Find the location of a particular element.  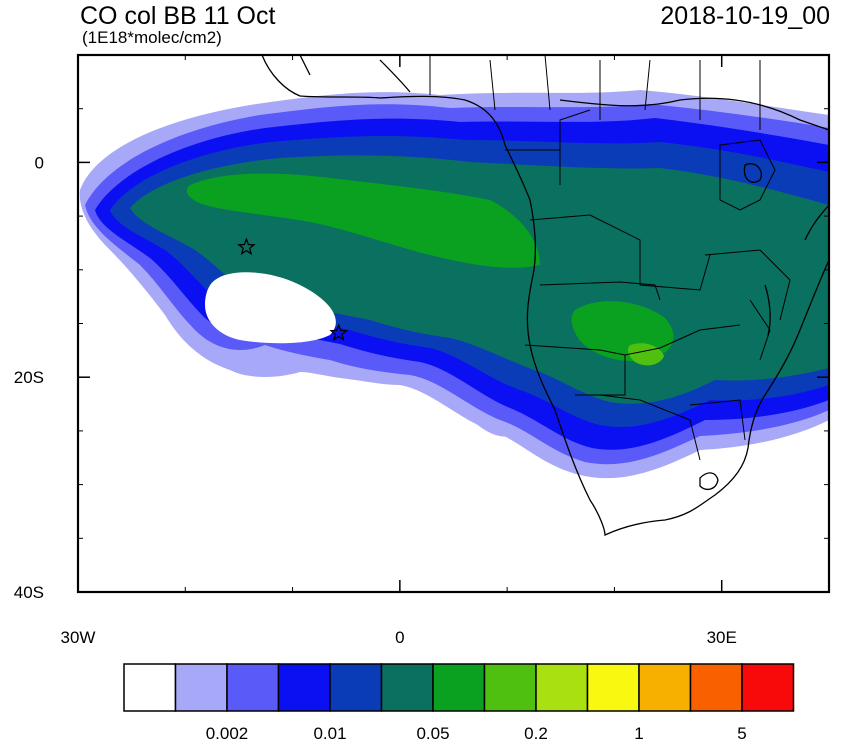

east-africa-coast is located at coordinates (816, 222).